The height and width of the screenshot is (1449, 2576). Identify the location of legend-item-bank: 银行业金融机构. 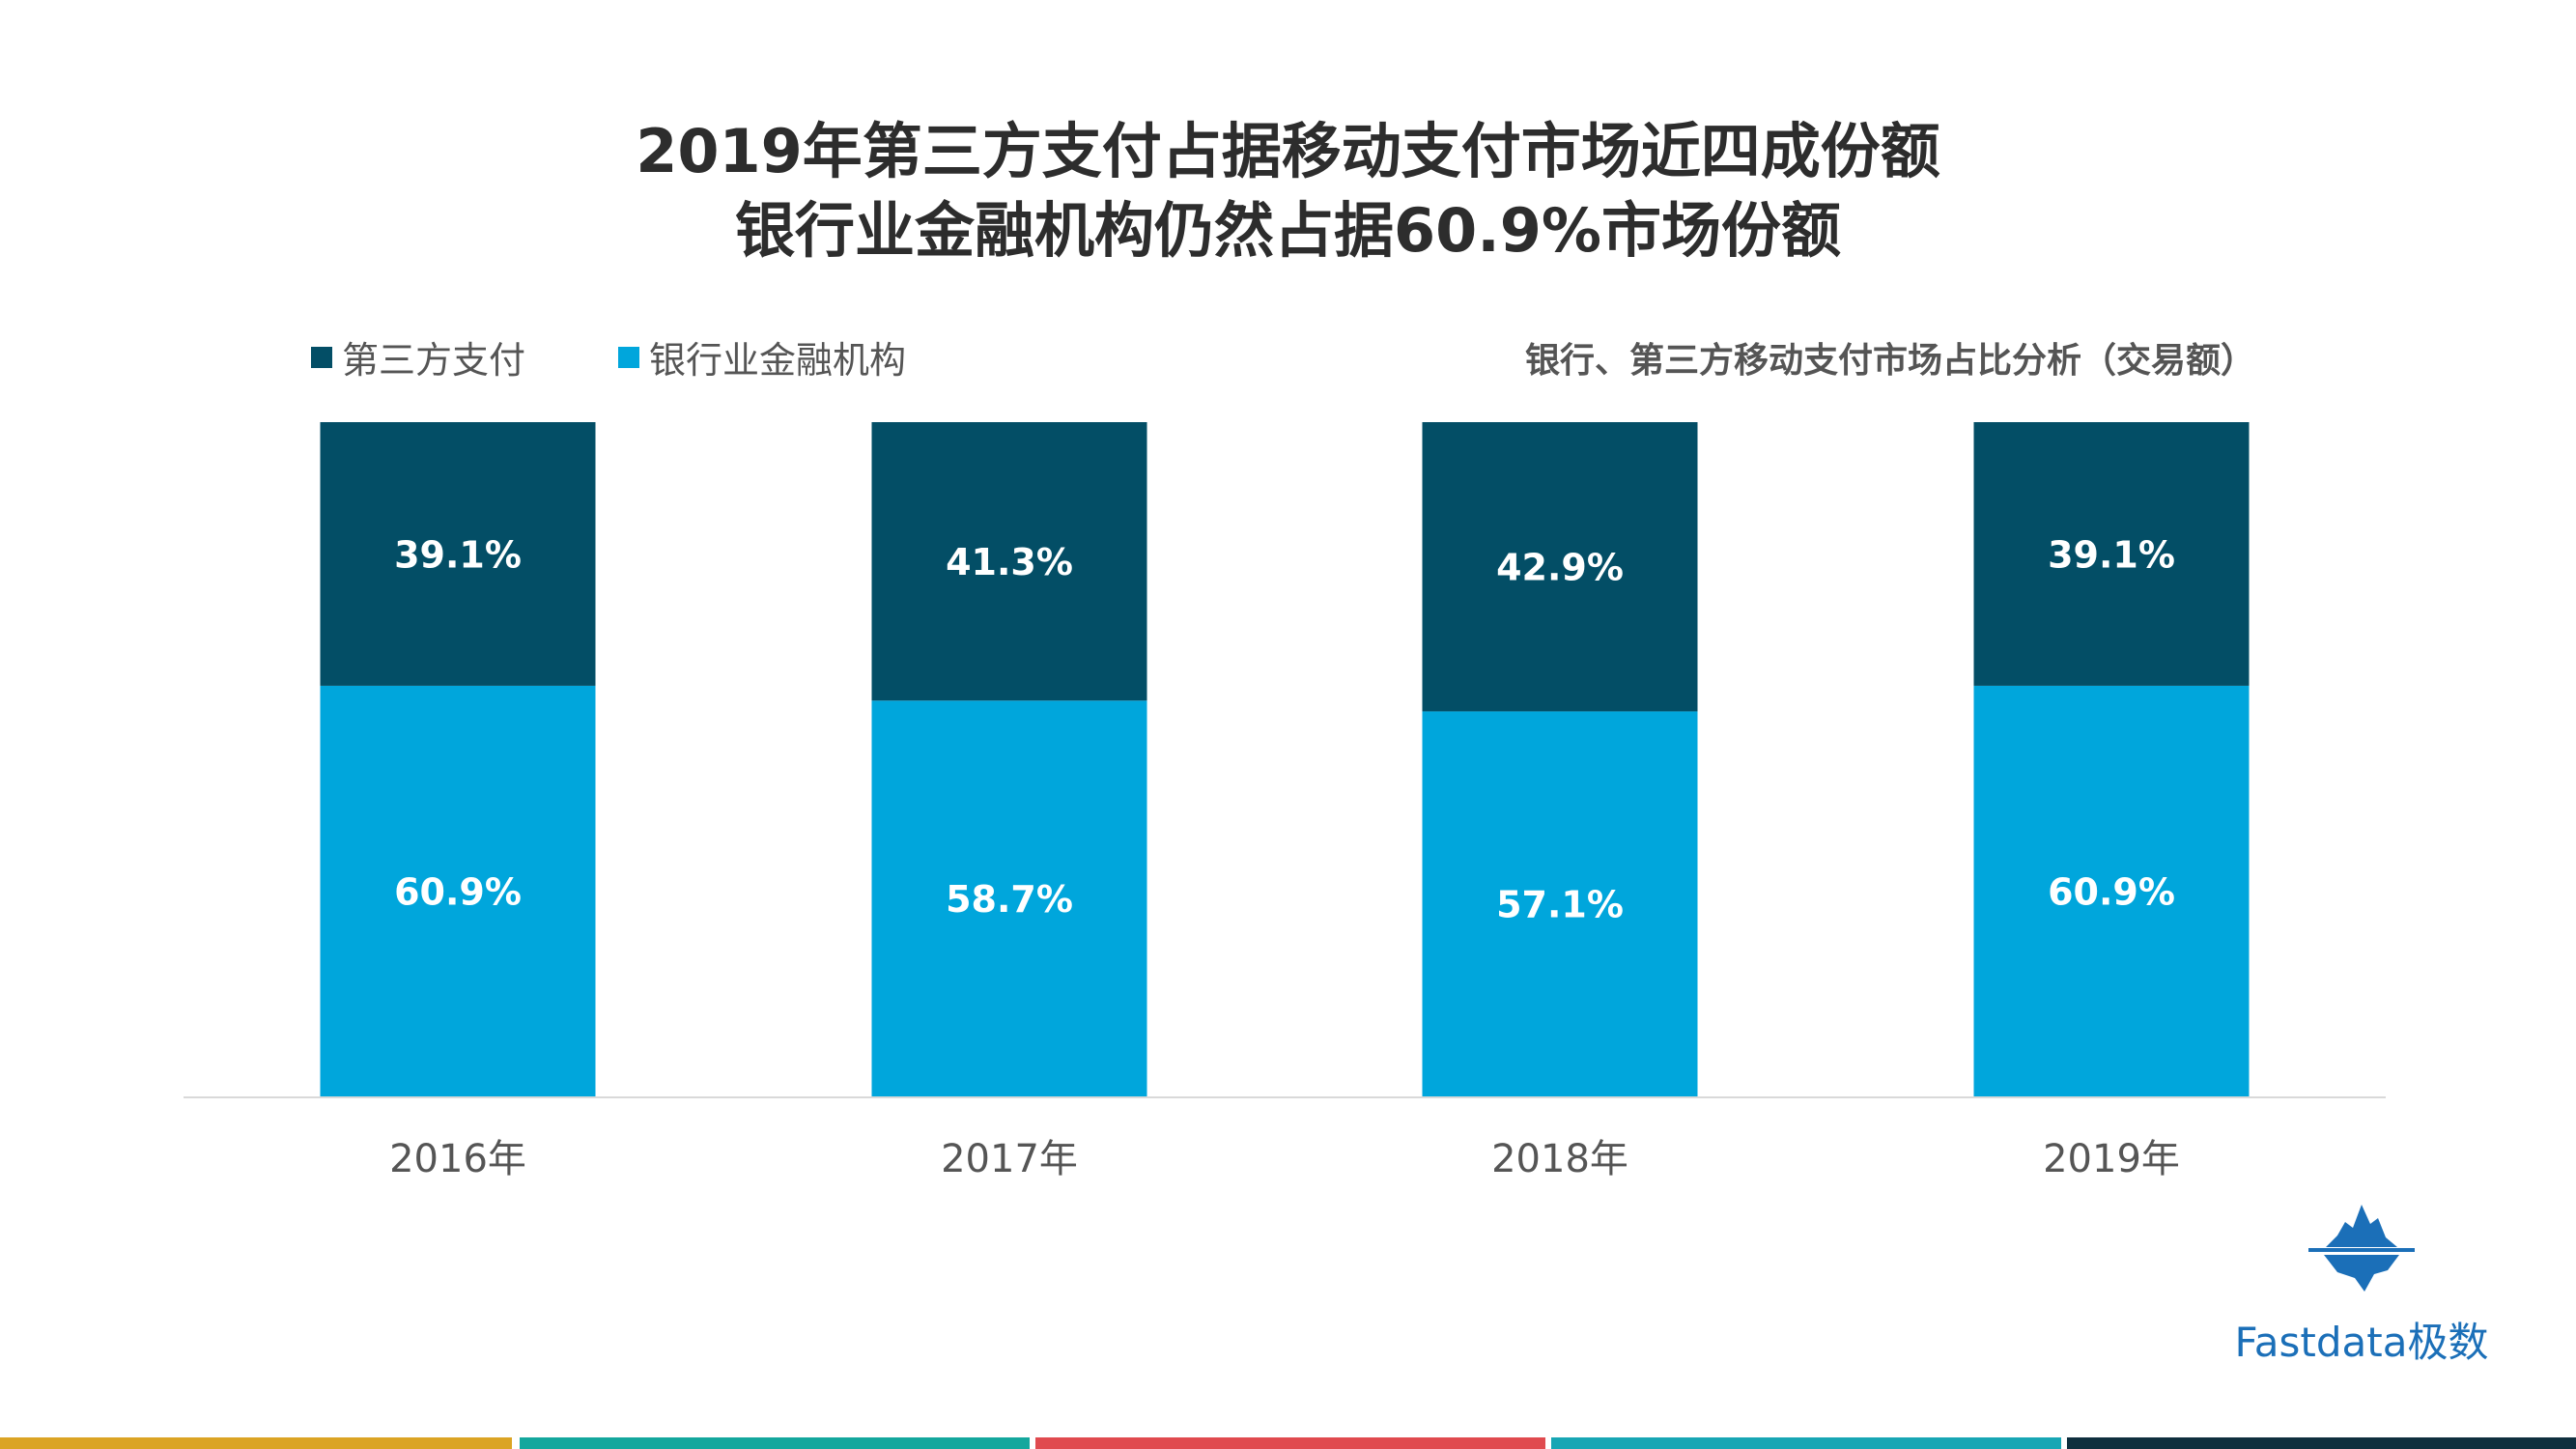
(762, 357).